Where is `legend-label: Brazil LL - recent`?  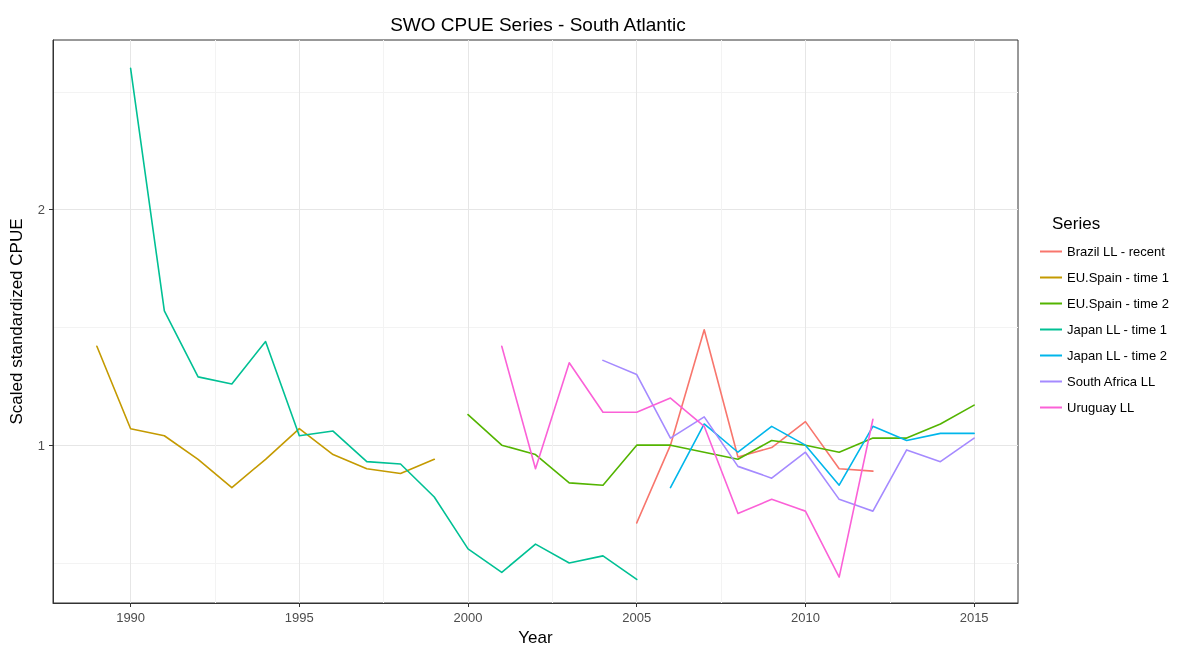
legend-label: Brazil LL - recent is located at coordinates (1116, 251).